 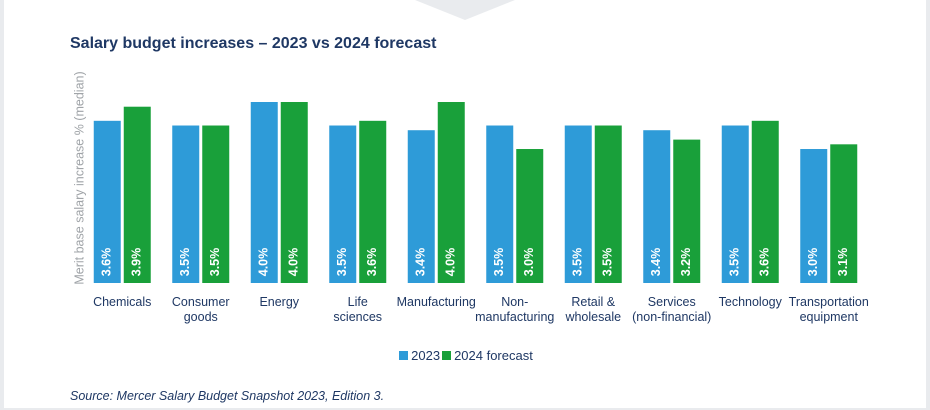 What do you see at coordinates (79, 177) in the screenshot?
I see `y-axis-label: Merit base salary increase % (median)` at bounding box center [79, 177].